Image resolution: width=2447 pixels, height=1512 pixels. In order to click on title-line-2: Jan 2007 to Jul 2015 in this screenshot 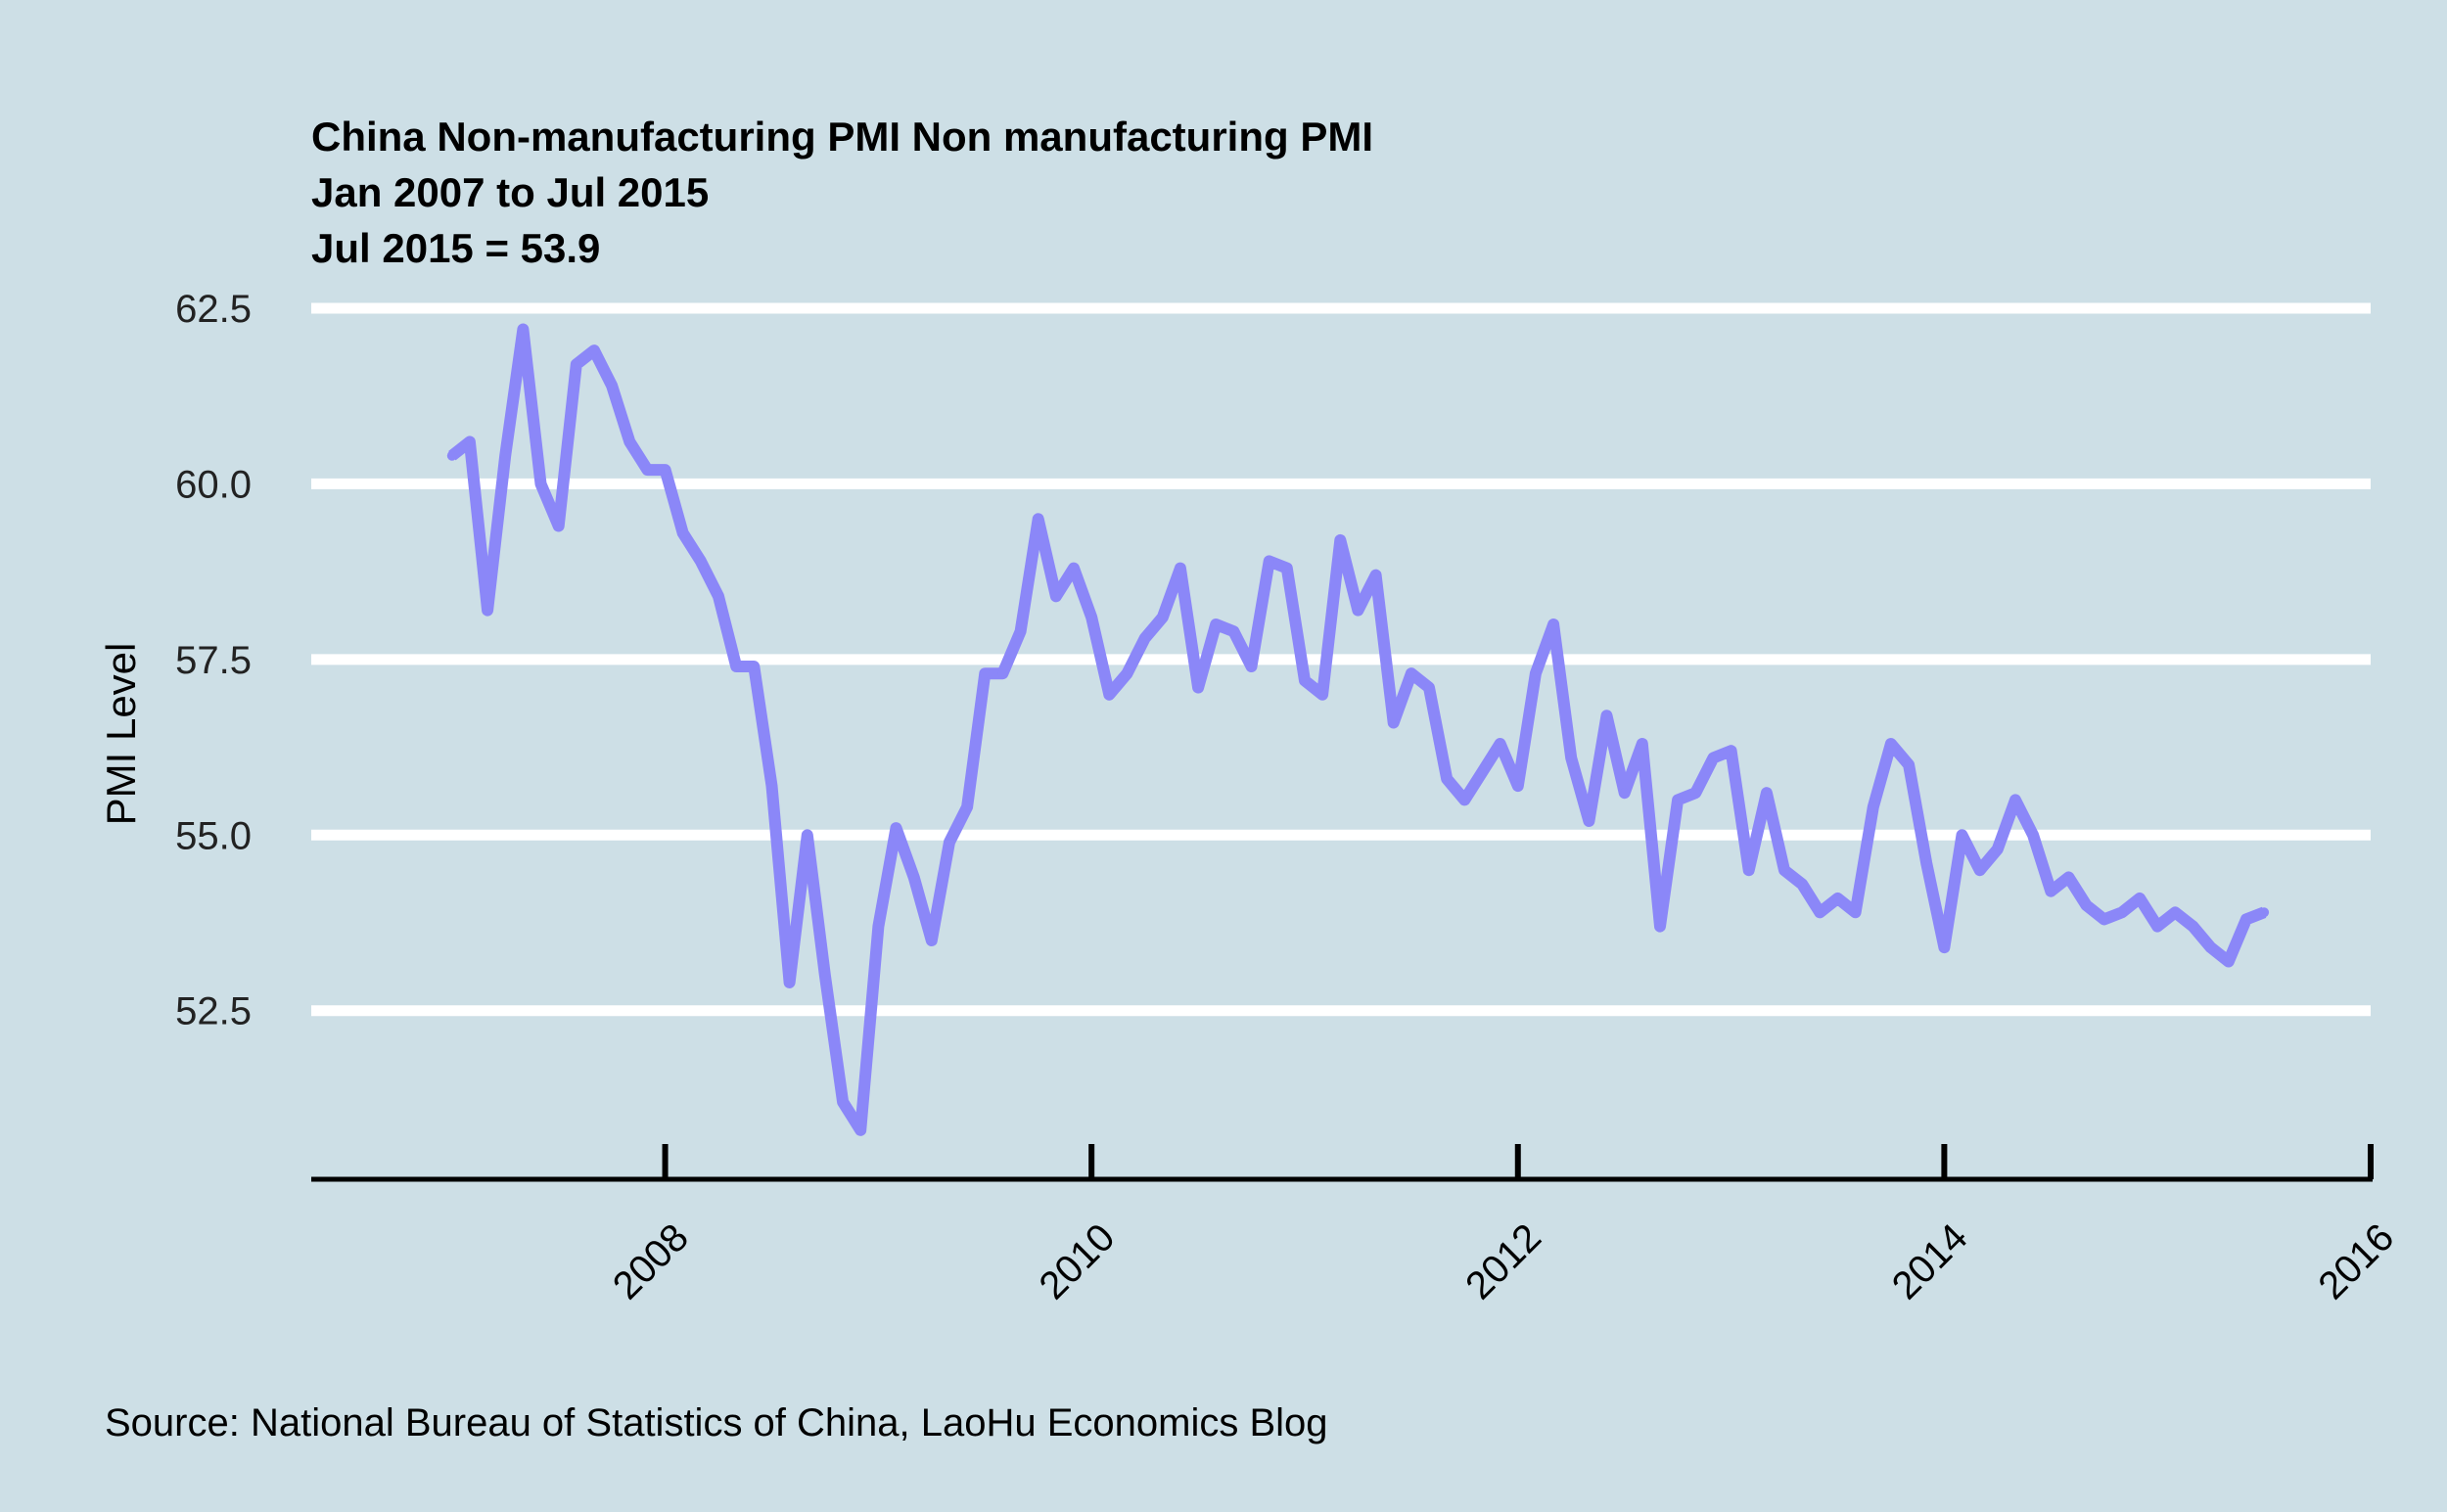, I will do `click(510, 192)`.